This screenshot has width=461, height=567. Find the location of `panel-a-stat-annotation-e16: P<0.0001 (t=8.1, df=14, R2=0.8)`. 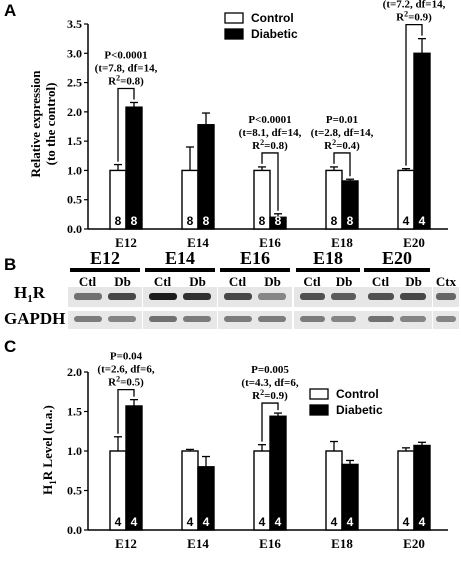

panel-a-stat-annotation-e16: P<0.0001 (t=8.1, df=14, R2=0.8) is located at coordinates (270, 133).